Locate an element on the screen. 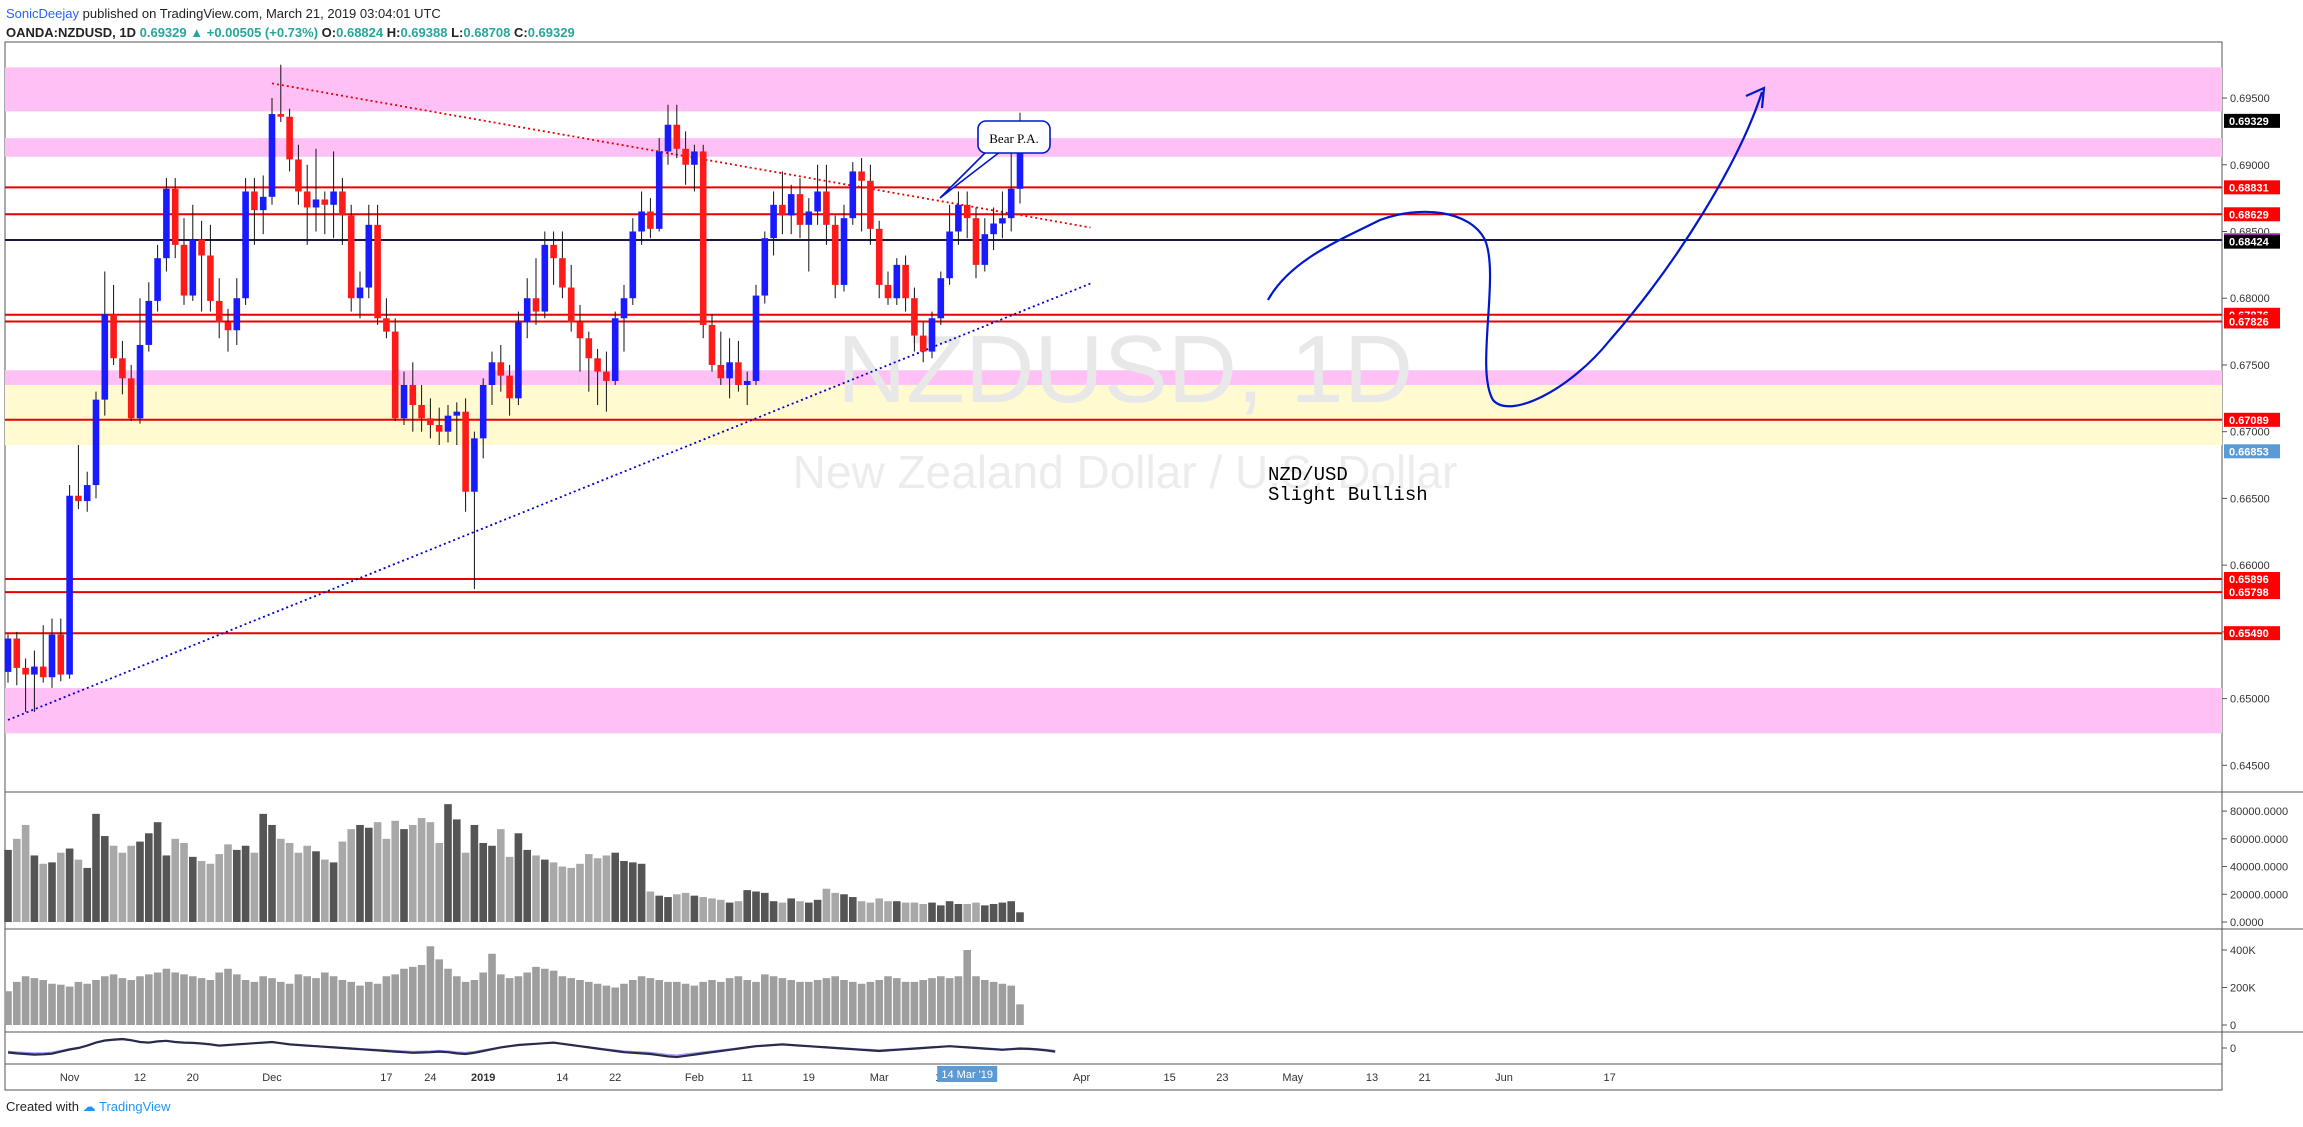 The image size is (2303, 1127). price-tick-label: 0.67000 is located at coordinates (2250, 433).